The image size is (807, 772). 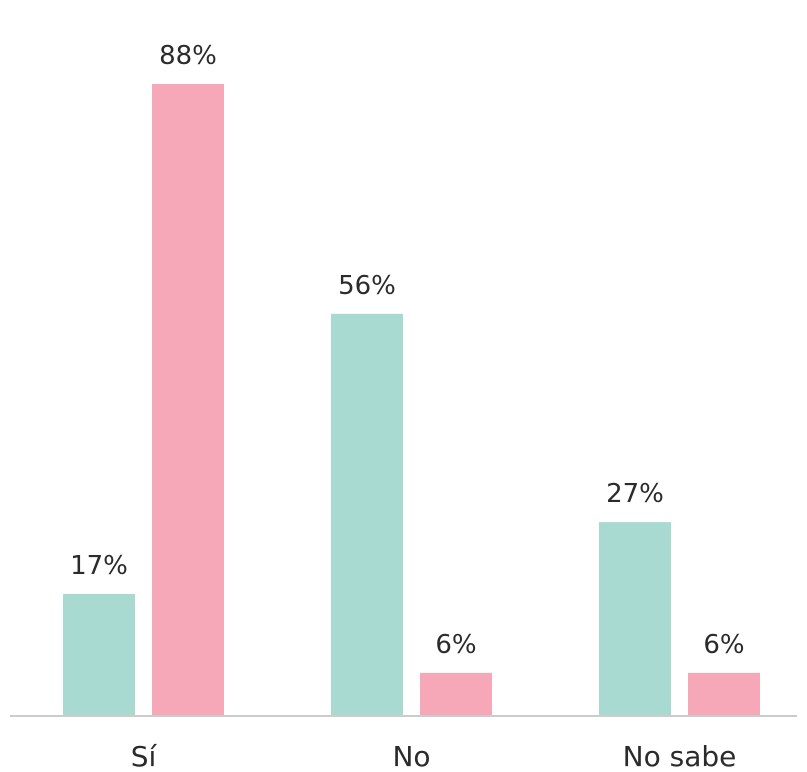 What do you see at coordinates (99, 566) in the screenshot?
I see `value-label-si-series-1: 17%` at bounding box center [99, 566].